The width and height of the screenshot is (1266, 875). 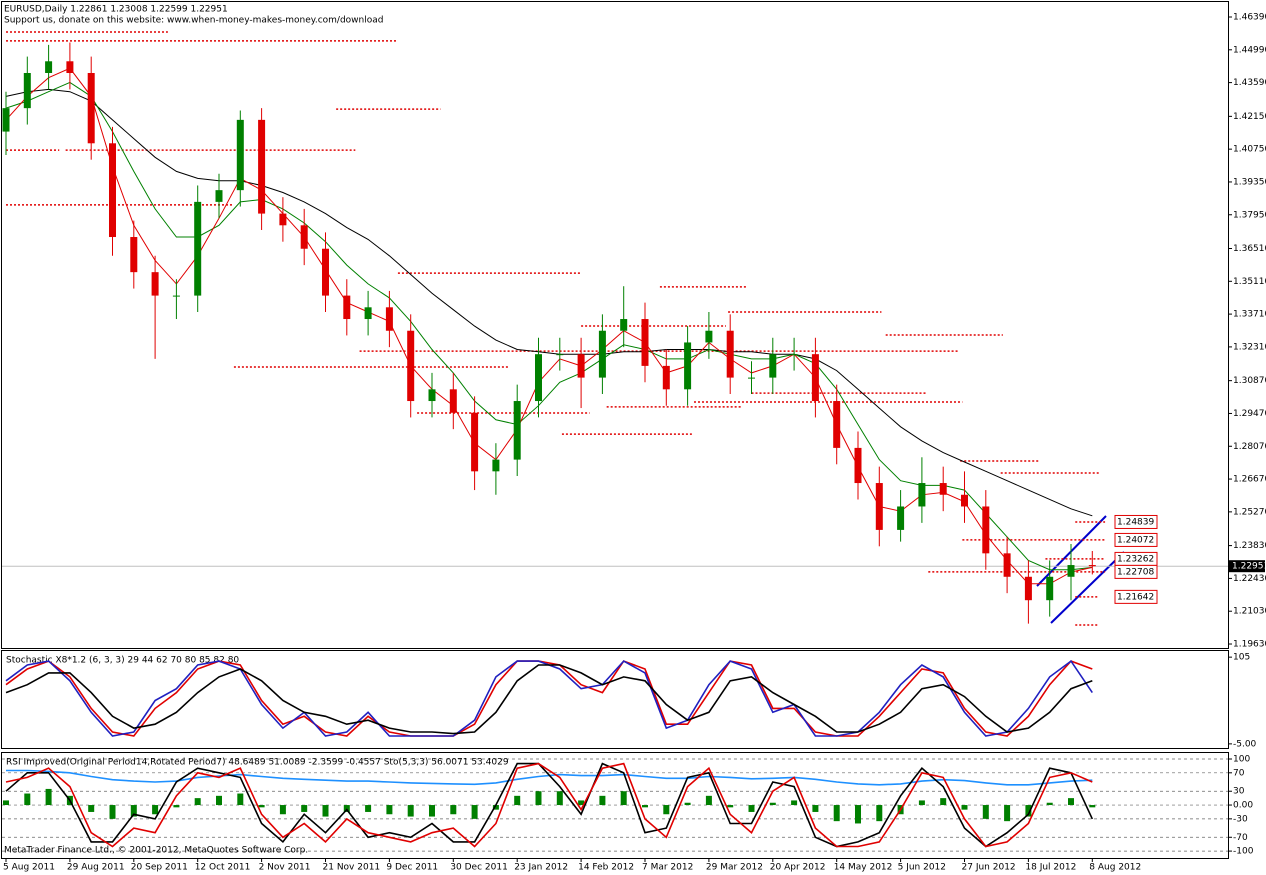 I want to click on y-tick-label: 1.37950, so click(x=1249, y=215).